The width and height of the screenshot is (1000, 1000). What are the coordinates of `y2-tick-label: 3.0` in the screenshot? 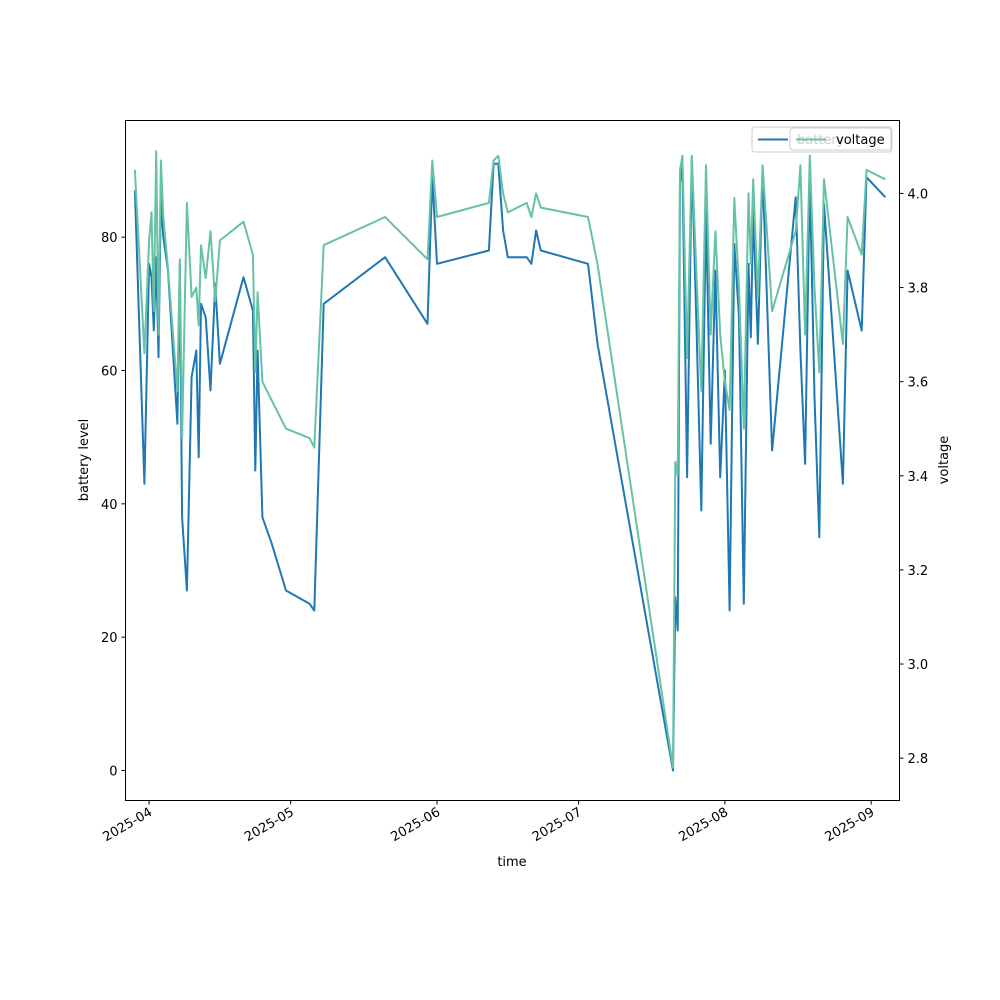 It's located at (918, 665).